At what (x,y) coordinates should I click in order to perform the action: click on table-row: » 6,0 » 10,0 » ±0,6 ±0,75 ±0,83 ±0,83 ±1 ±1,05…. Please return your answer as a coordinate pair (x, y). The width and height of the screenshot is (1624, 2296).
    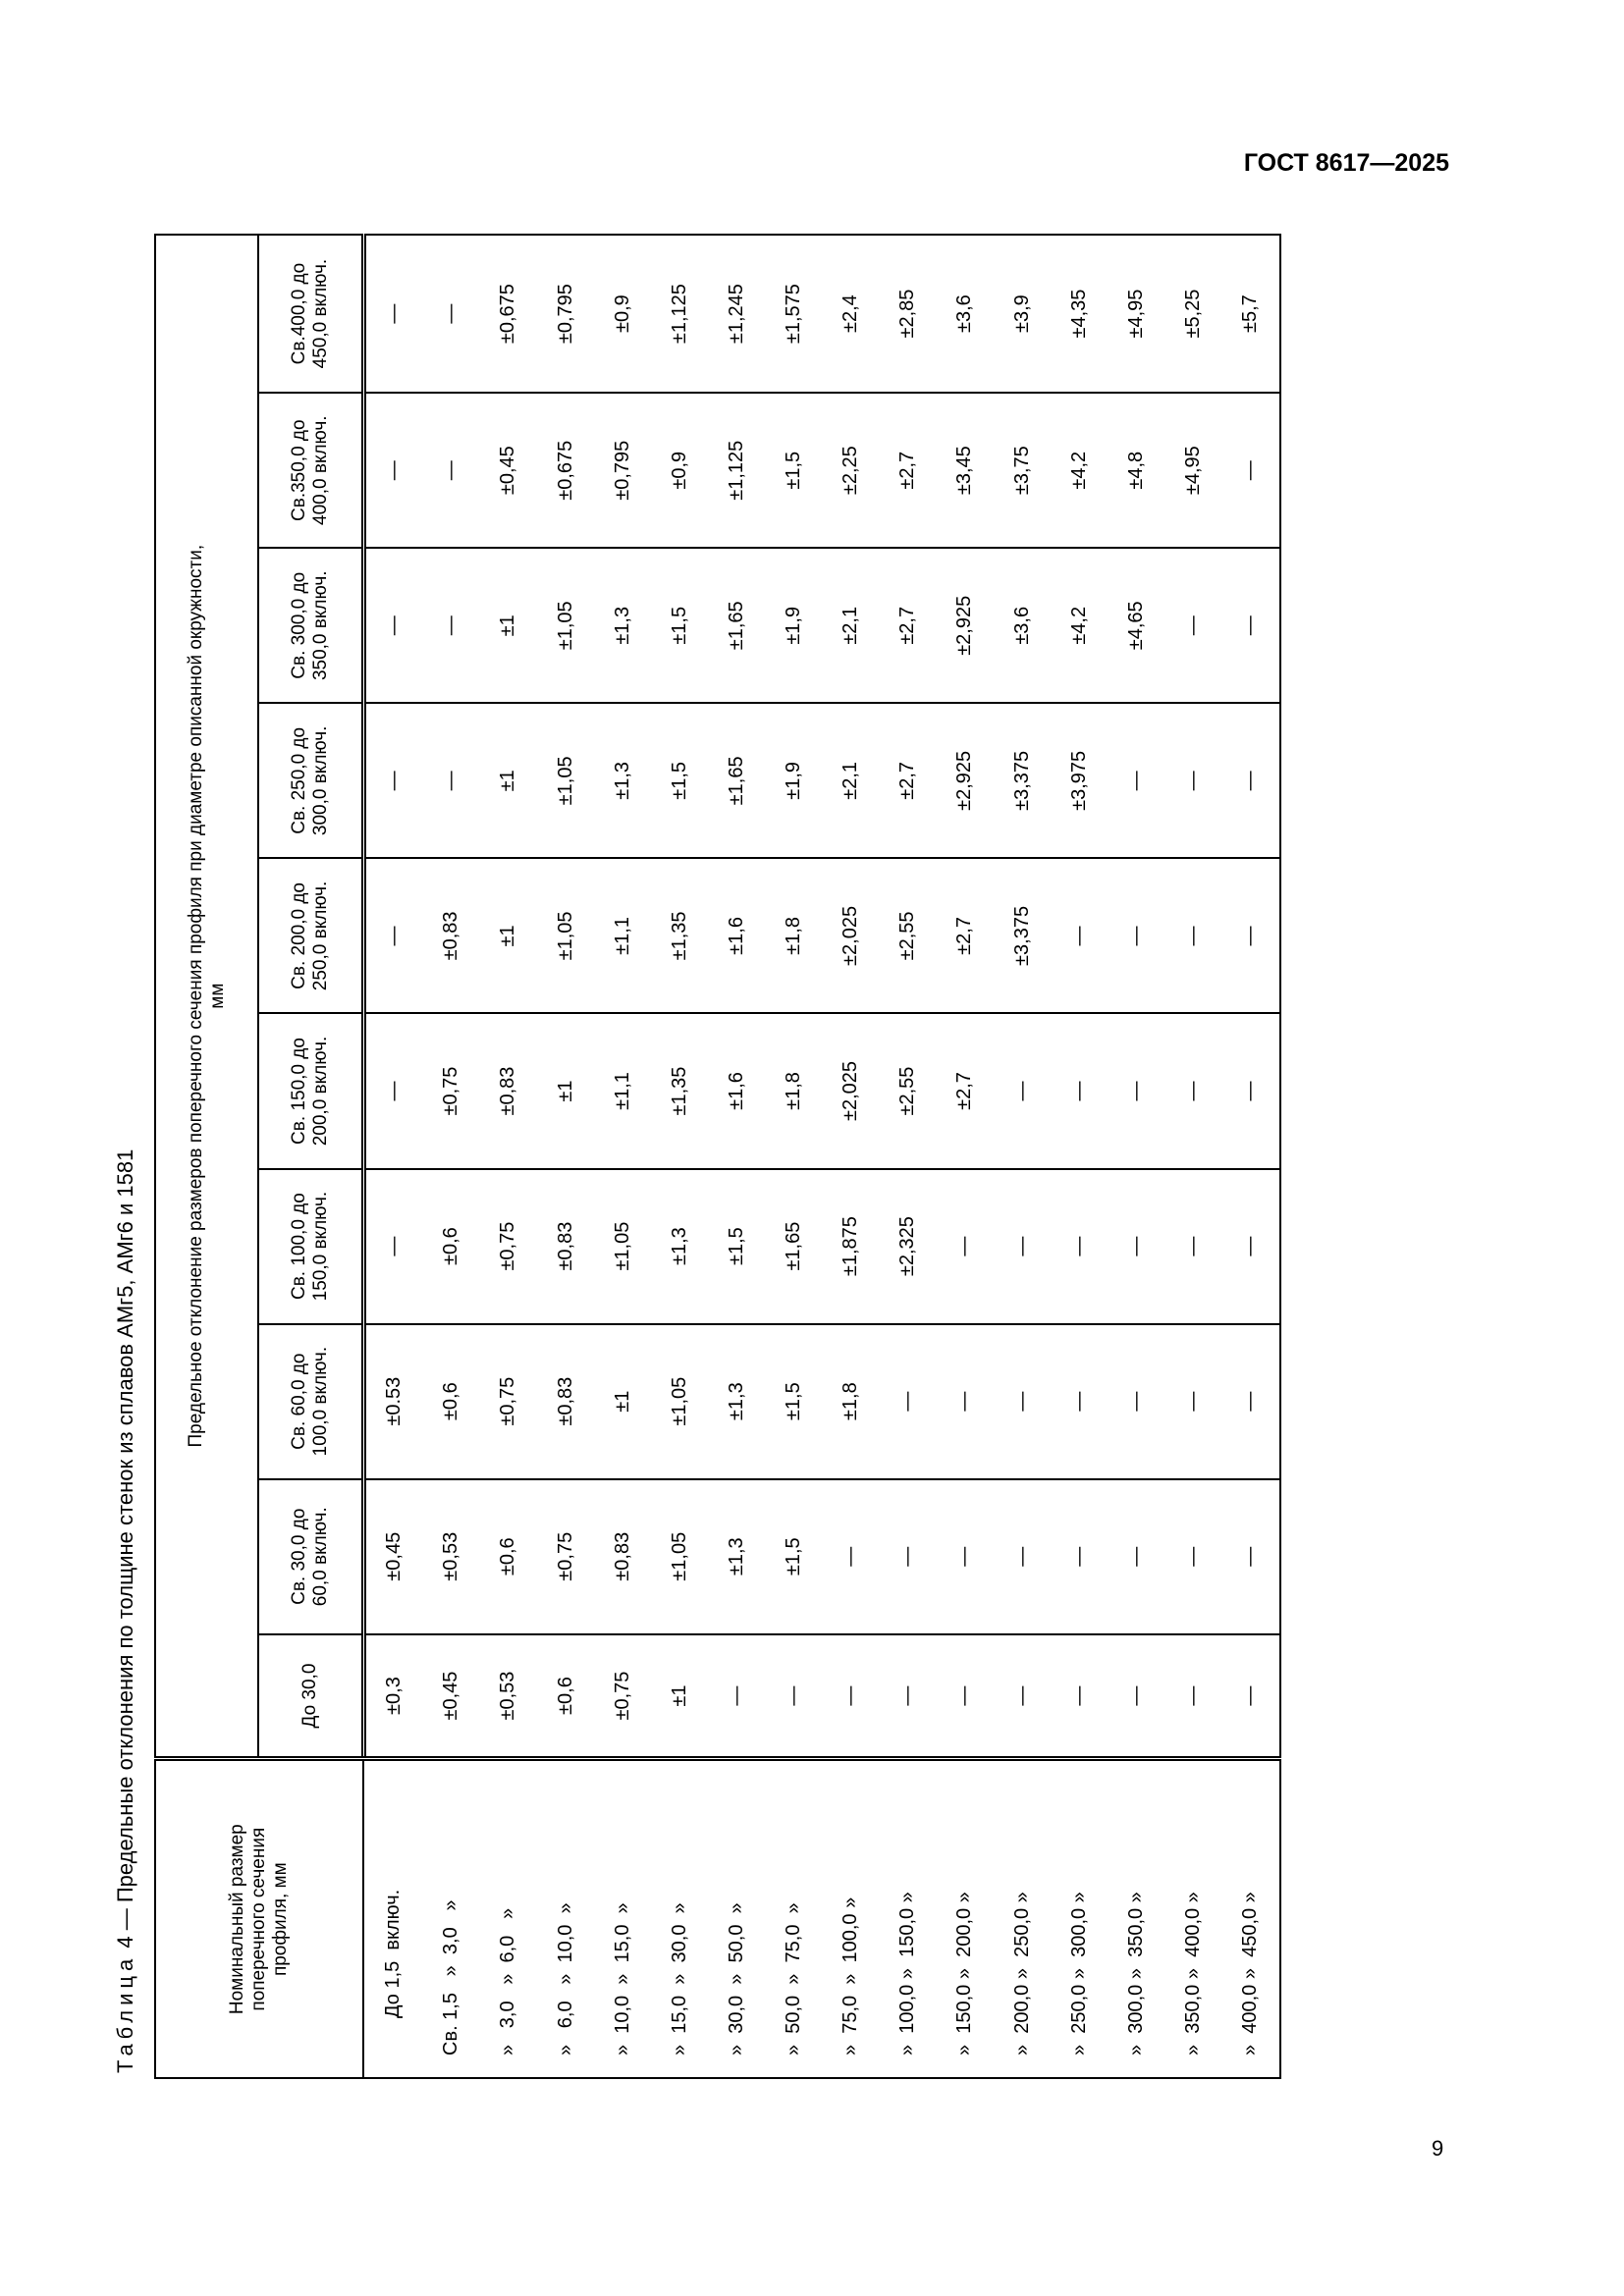
    Looking at the image, I should click on (565, 1156).